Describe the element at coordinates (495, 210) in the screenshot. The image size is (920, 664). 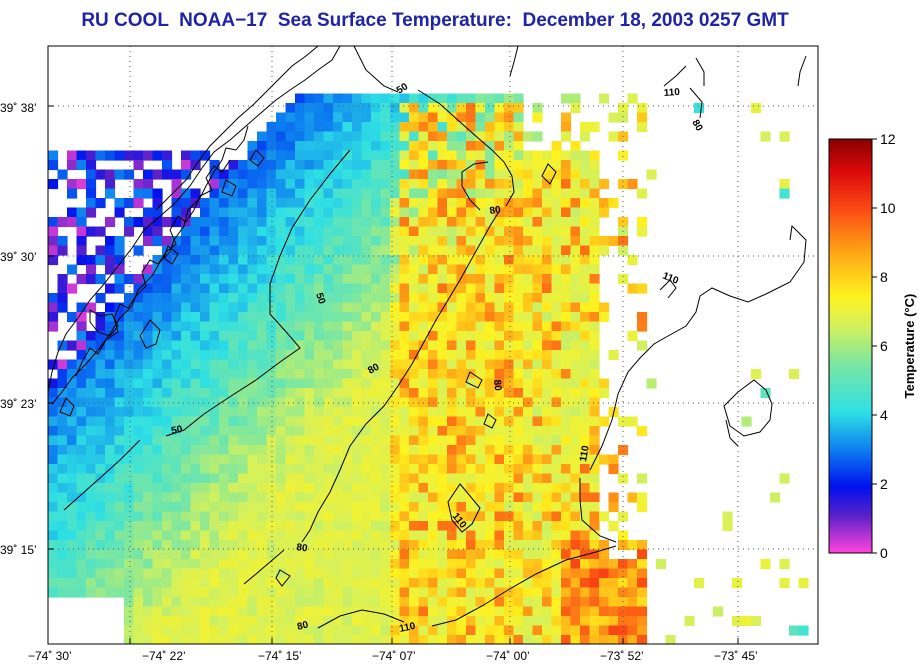
I see `contour-label-80-a: 80` at that location.